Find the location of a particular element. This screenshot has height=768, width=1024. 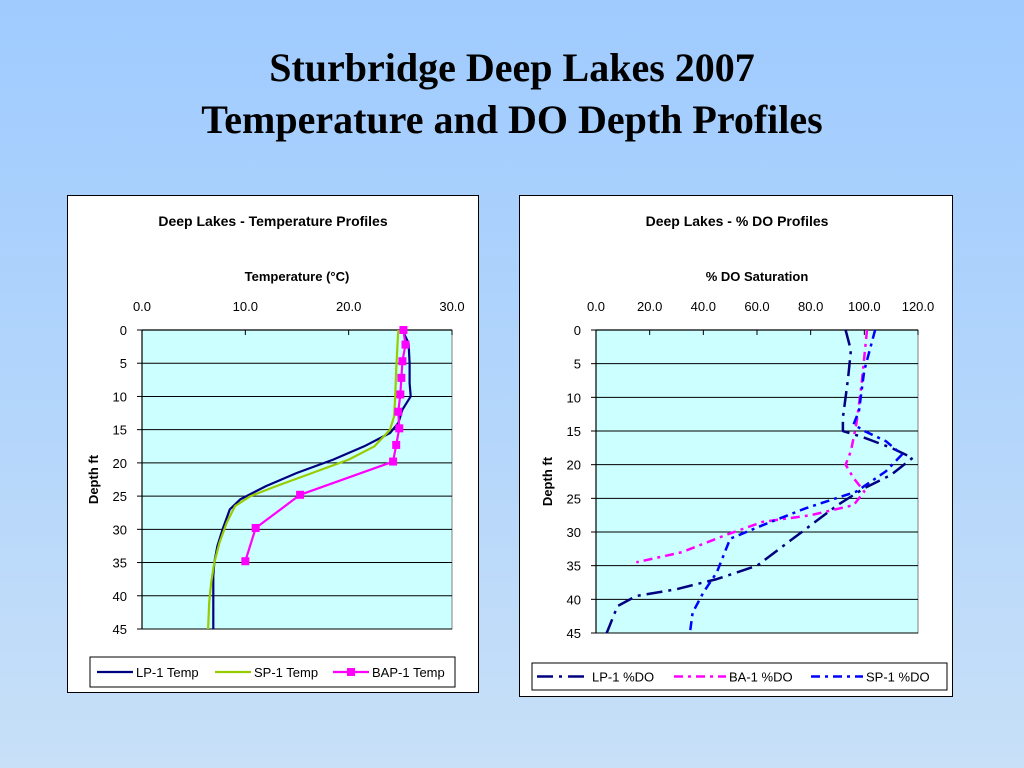

plot-area is located at coordinates (757, 481).